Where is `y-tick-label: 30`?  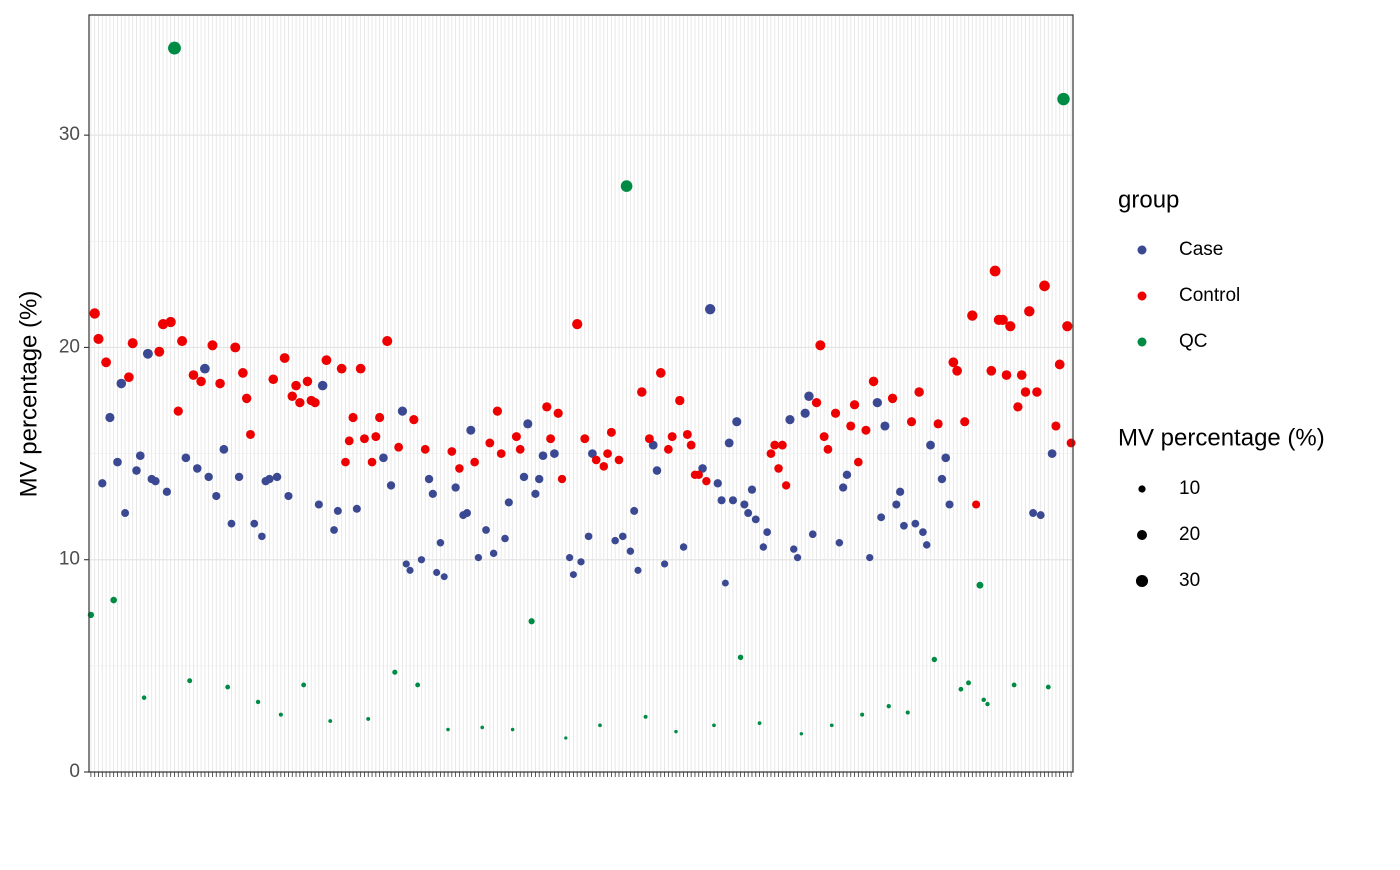 y-tick-label: 30 is located at coordinates (69, 134).